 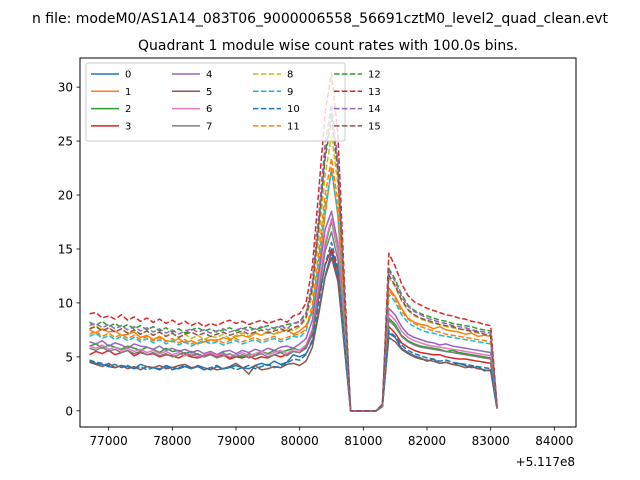 What do you see at coordinates (545, 462) in the screenshot?
I see `x-offset-label: +5.117e8` at bounding box center [545, 462].